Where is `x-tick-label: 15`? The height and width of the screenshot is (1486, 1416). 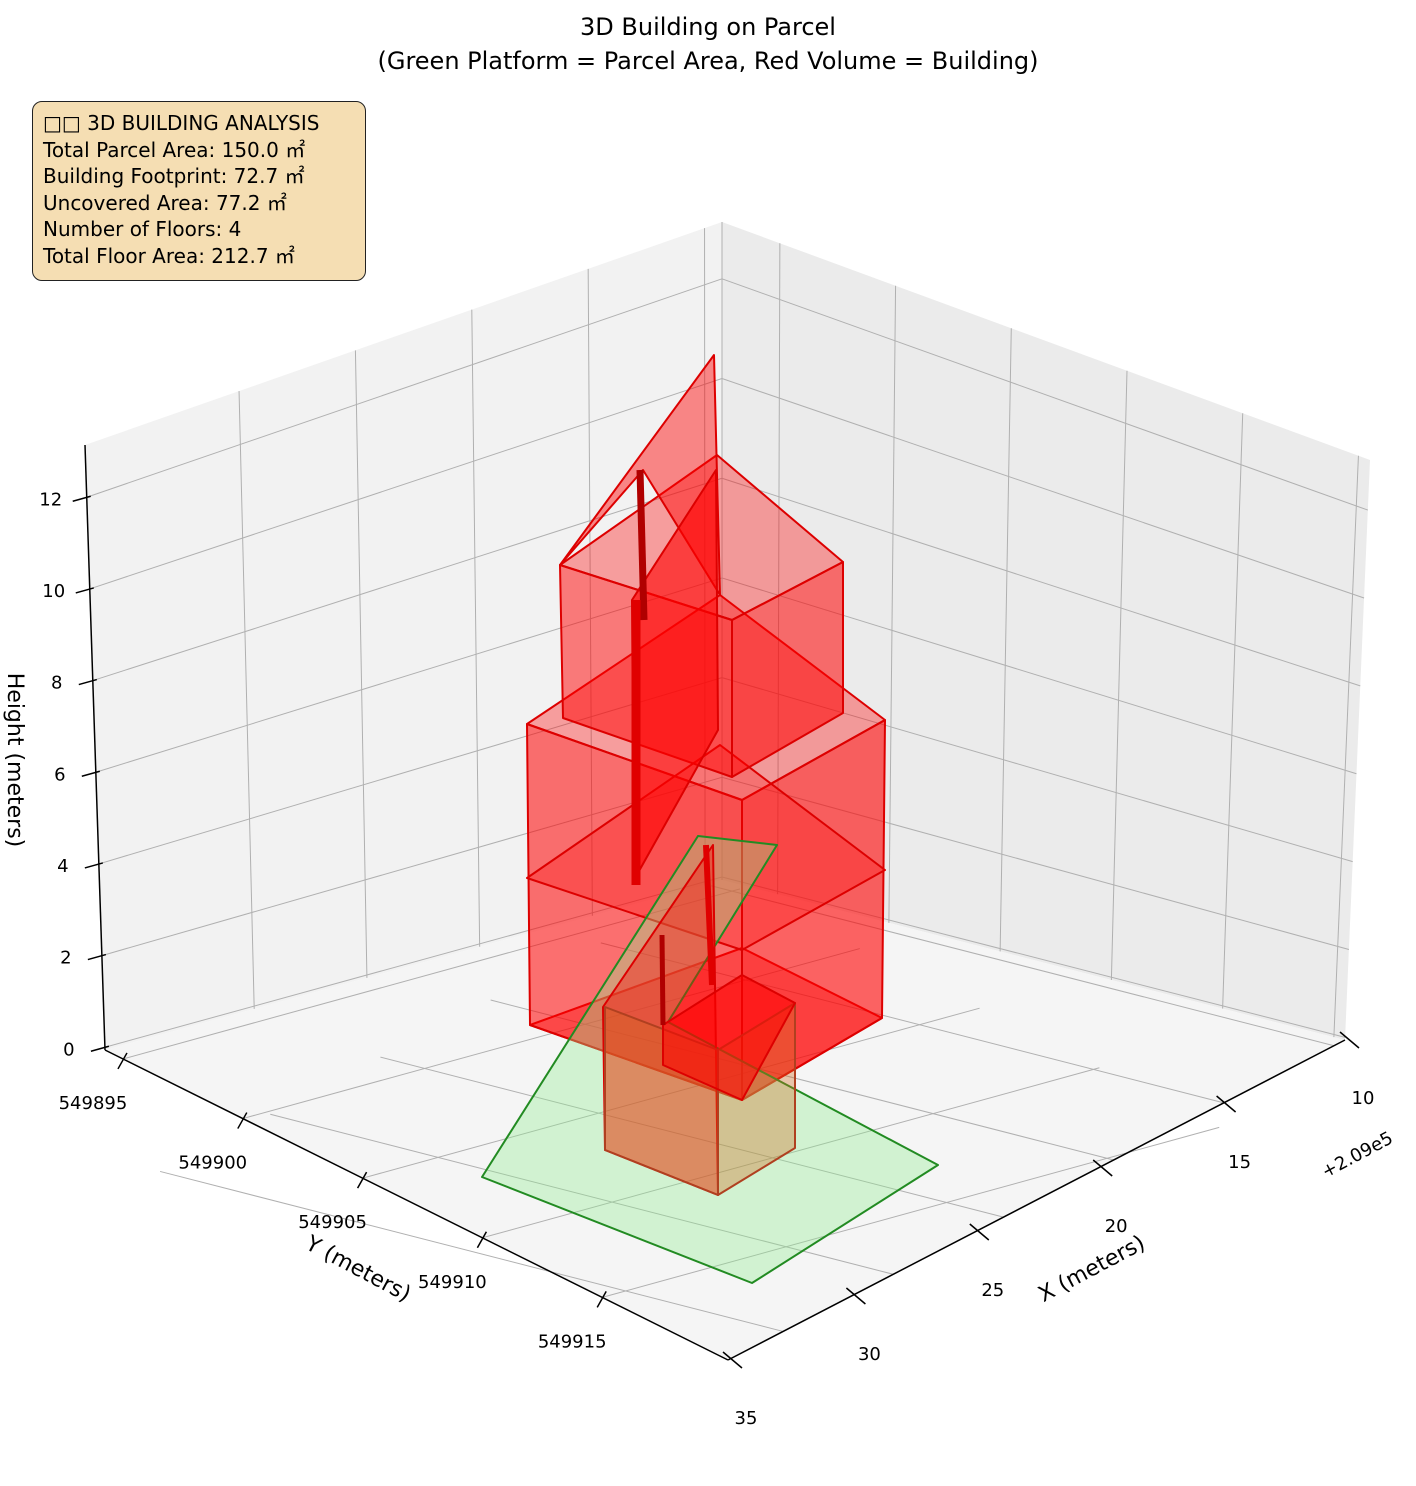 x-tick-label: 15 is located at coordinates (1239, 1162).